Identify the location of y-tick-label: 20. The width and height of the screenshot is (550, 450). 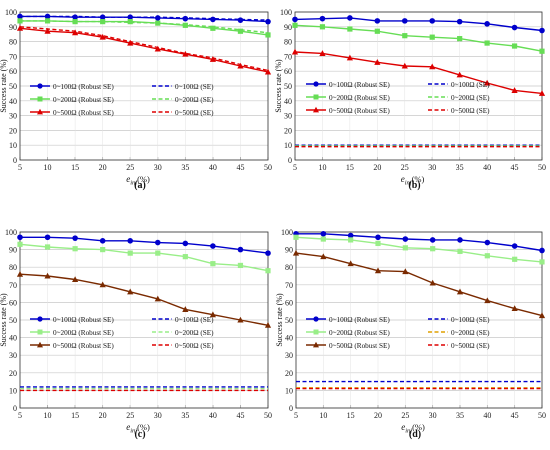
(289, 373).